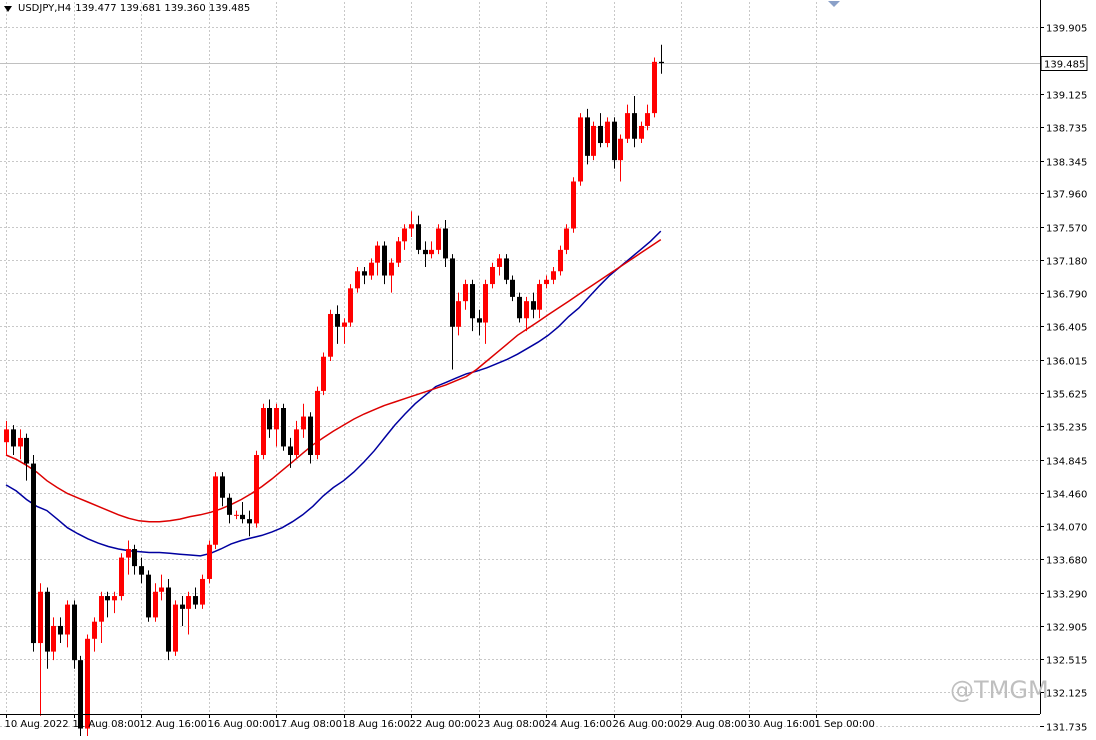 Image resolution: width=1096 pixels, height=740 pixels. What do you see at coordinates (834, 4) in the screenshot?
I see `chart-shift-marker-icon` at bounding box center [834, 4].